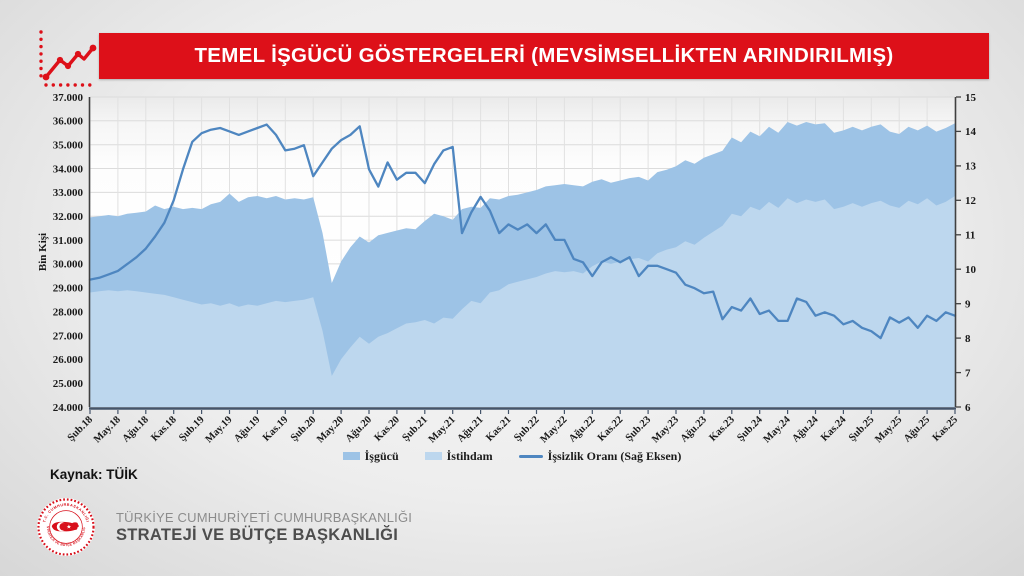  Describe the element at coordinates (442, 429) in the screenshot. I see `x-axis-tick-label: May.21` at that location.